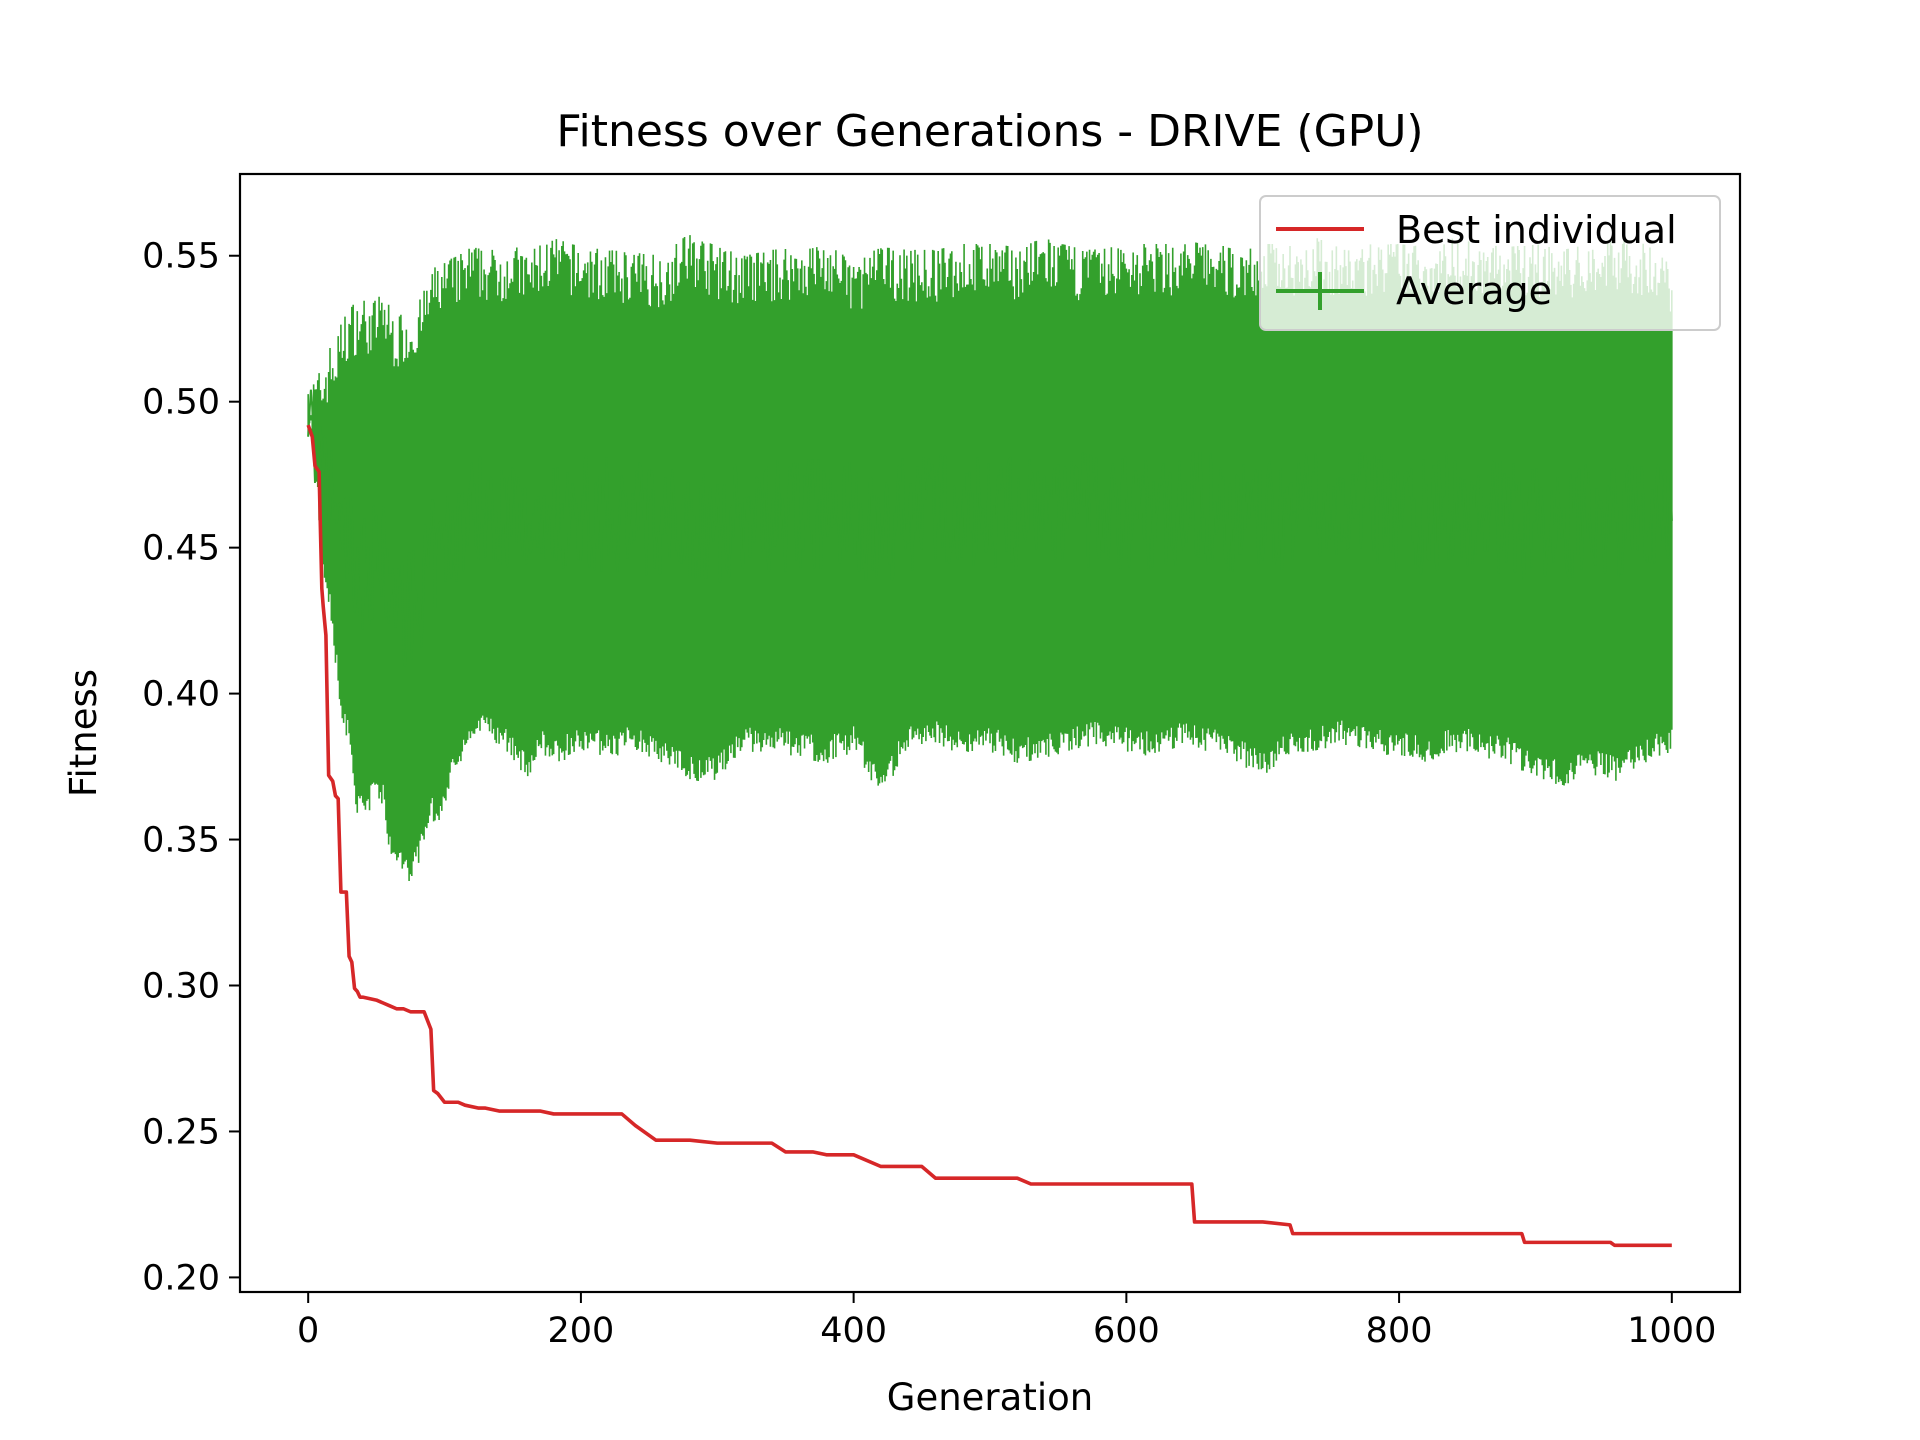  Describe the element at coordinates (581, 1331) in the screenshot. I see `x-tick-label: 200` at that location.